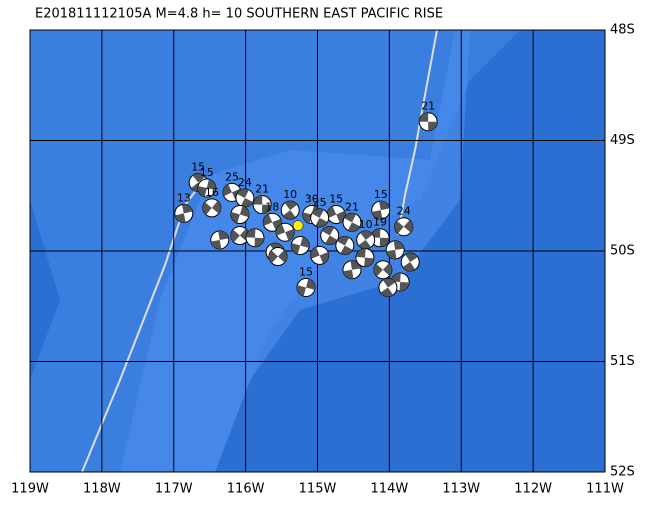 Image resolution: width=648 pixels, height=505 pixels. Describe the element at coordinates (174, 489) in the screenshot. I see `x-tick-label: 117W` at that location.